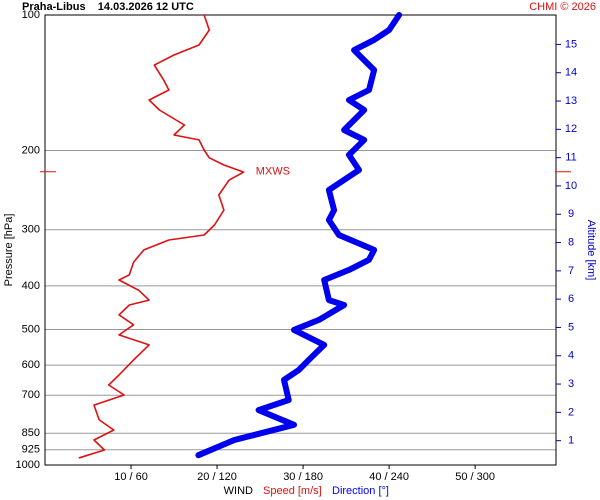 The image size is (600, 500). I want to click on y2-tick-label: 7, so click(571, 271).